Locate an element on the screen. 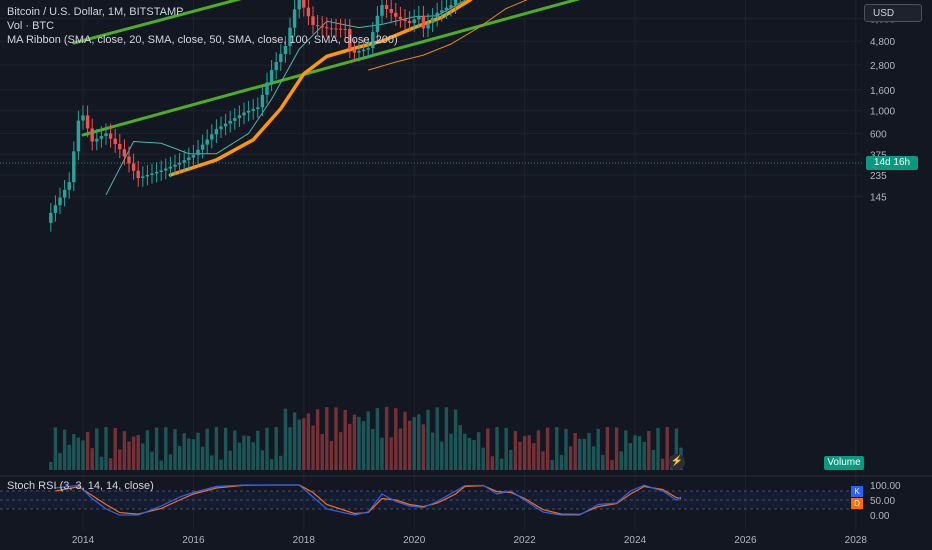  symbol-title: Bitcoin / U.S. Dollar, 1M, BITSTAMP is located at coordinates (95, 12).